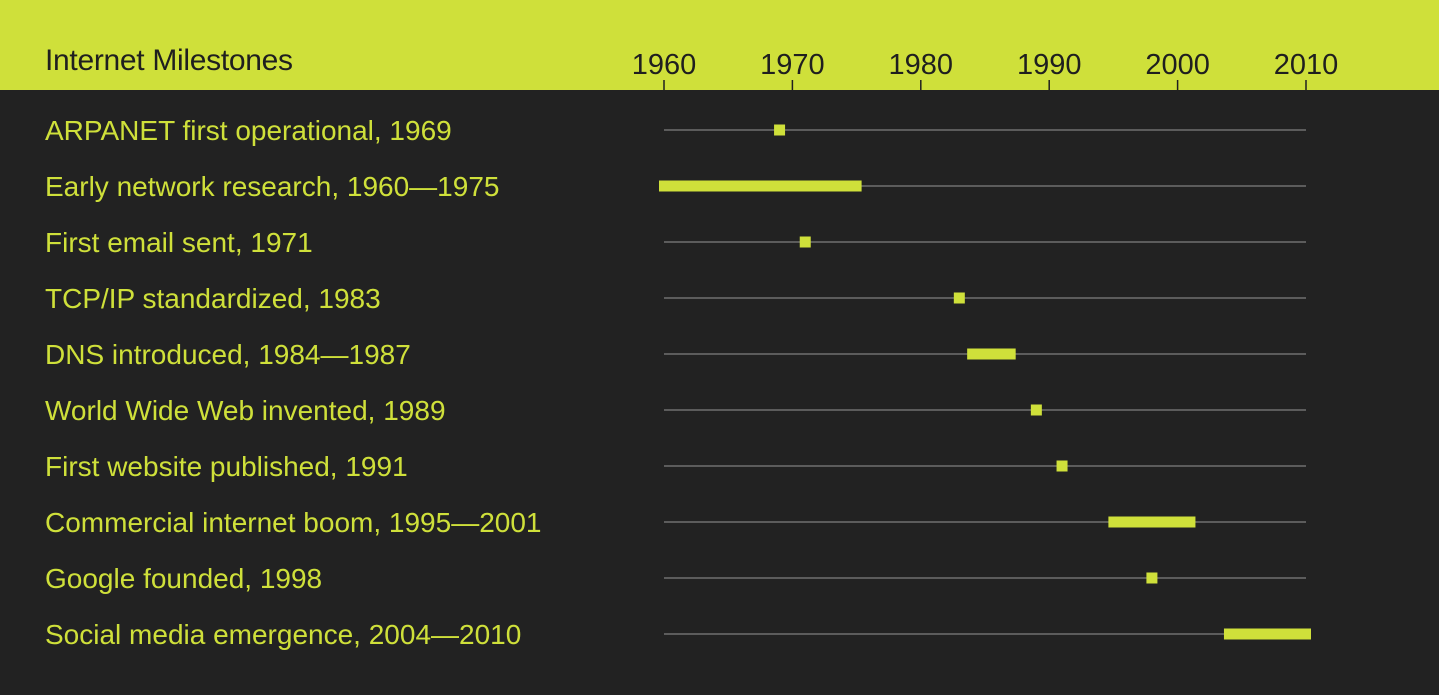 This screenshot has width=1439, height=695. Describe the element at coordinates (248, 130) in the screenshot. I see `event-label: ARPANET first operational, 1969` at that location.